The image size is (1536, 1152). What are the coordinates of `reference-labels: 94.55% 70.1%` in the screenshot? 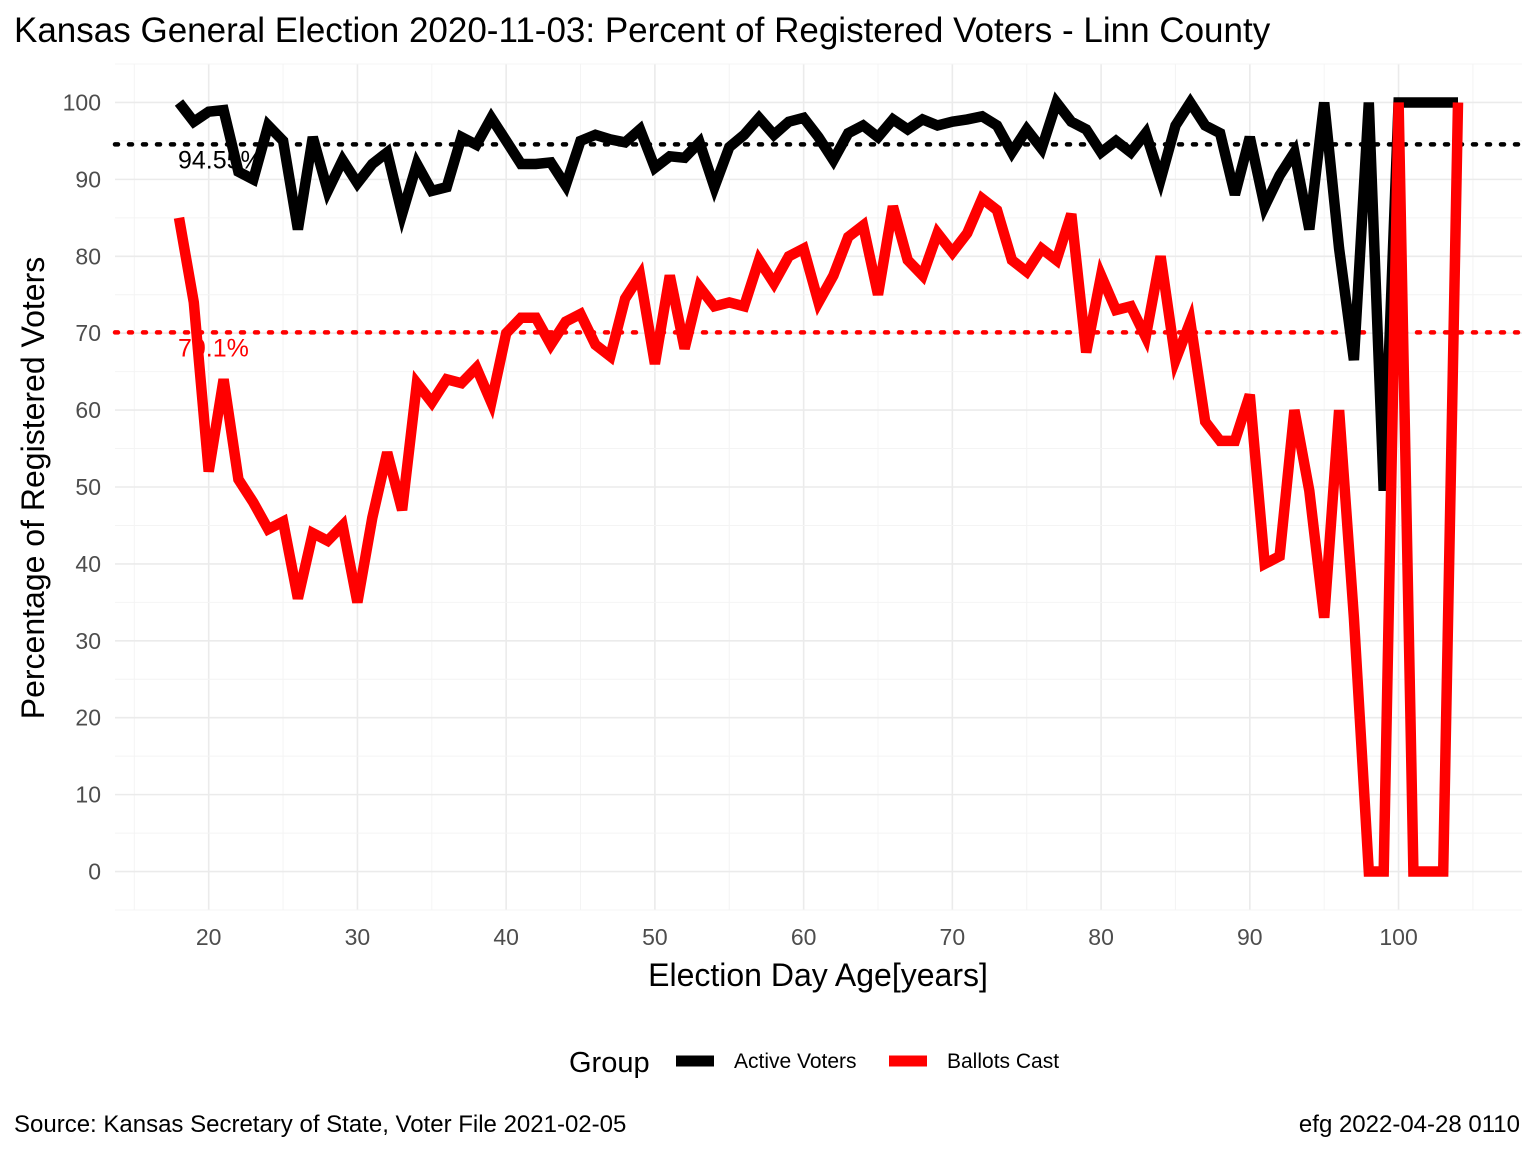 It's located at (220, 254).